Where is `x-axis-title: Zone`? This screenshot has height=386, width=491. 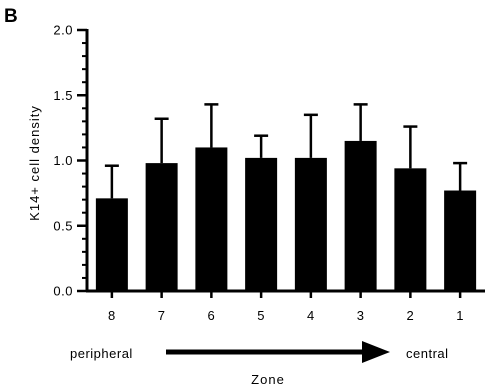
x-axis-title: Zone is located at coordinates (268, 379).